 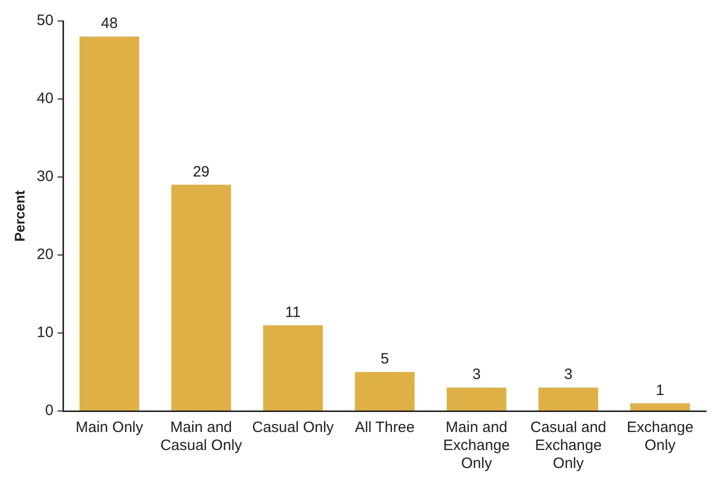 I want to click on y-axis-title: Percent, so click(x=19, y=216).